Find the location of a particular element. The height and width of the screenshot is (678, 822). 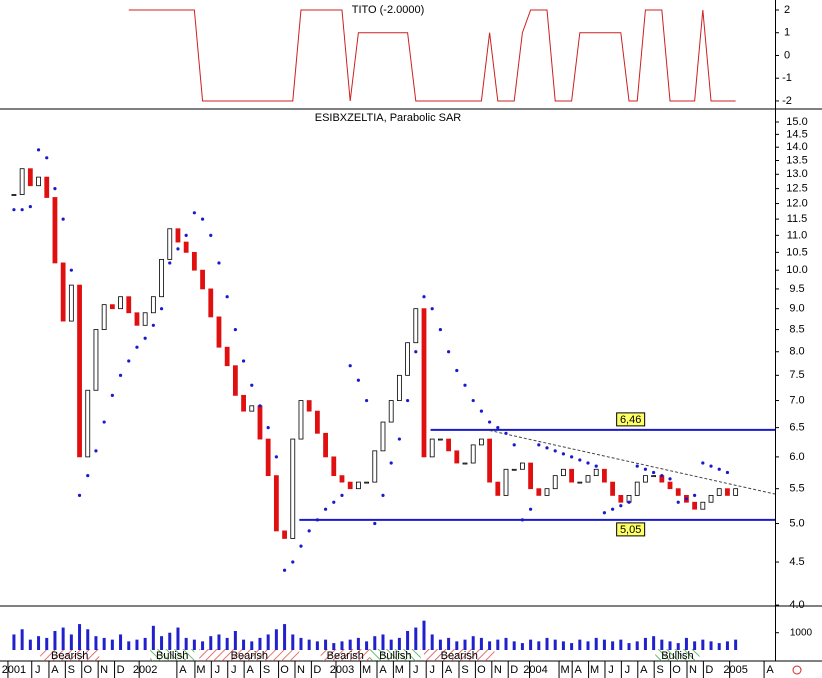

chart-title: ESIBXZELTIA, Parabolic SAR is located at coordinates (388, 118).